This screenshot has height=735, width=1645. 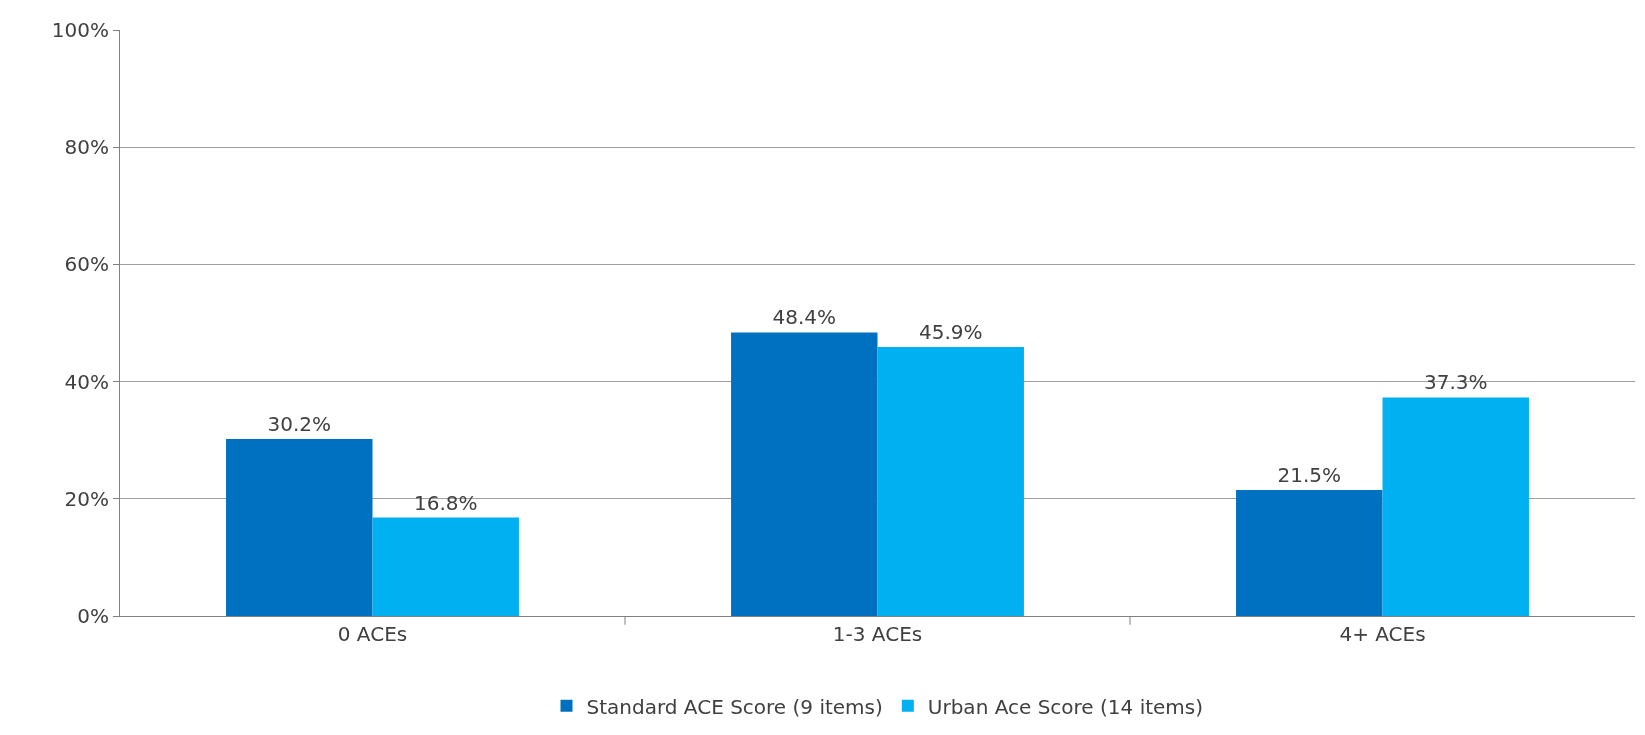 I want to click on data-label: 48.4%, so click(x=804, y=317).